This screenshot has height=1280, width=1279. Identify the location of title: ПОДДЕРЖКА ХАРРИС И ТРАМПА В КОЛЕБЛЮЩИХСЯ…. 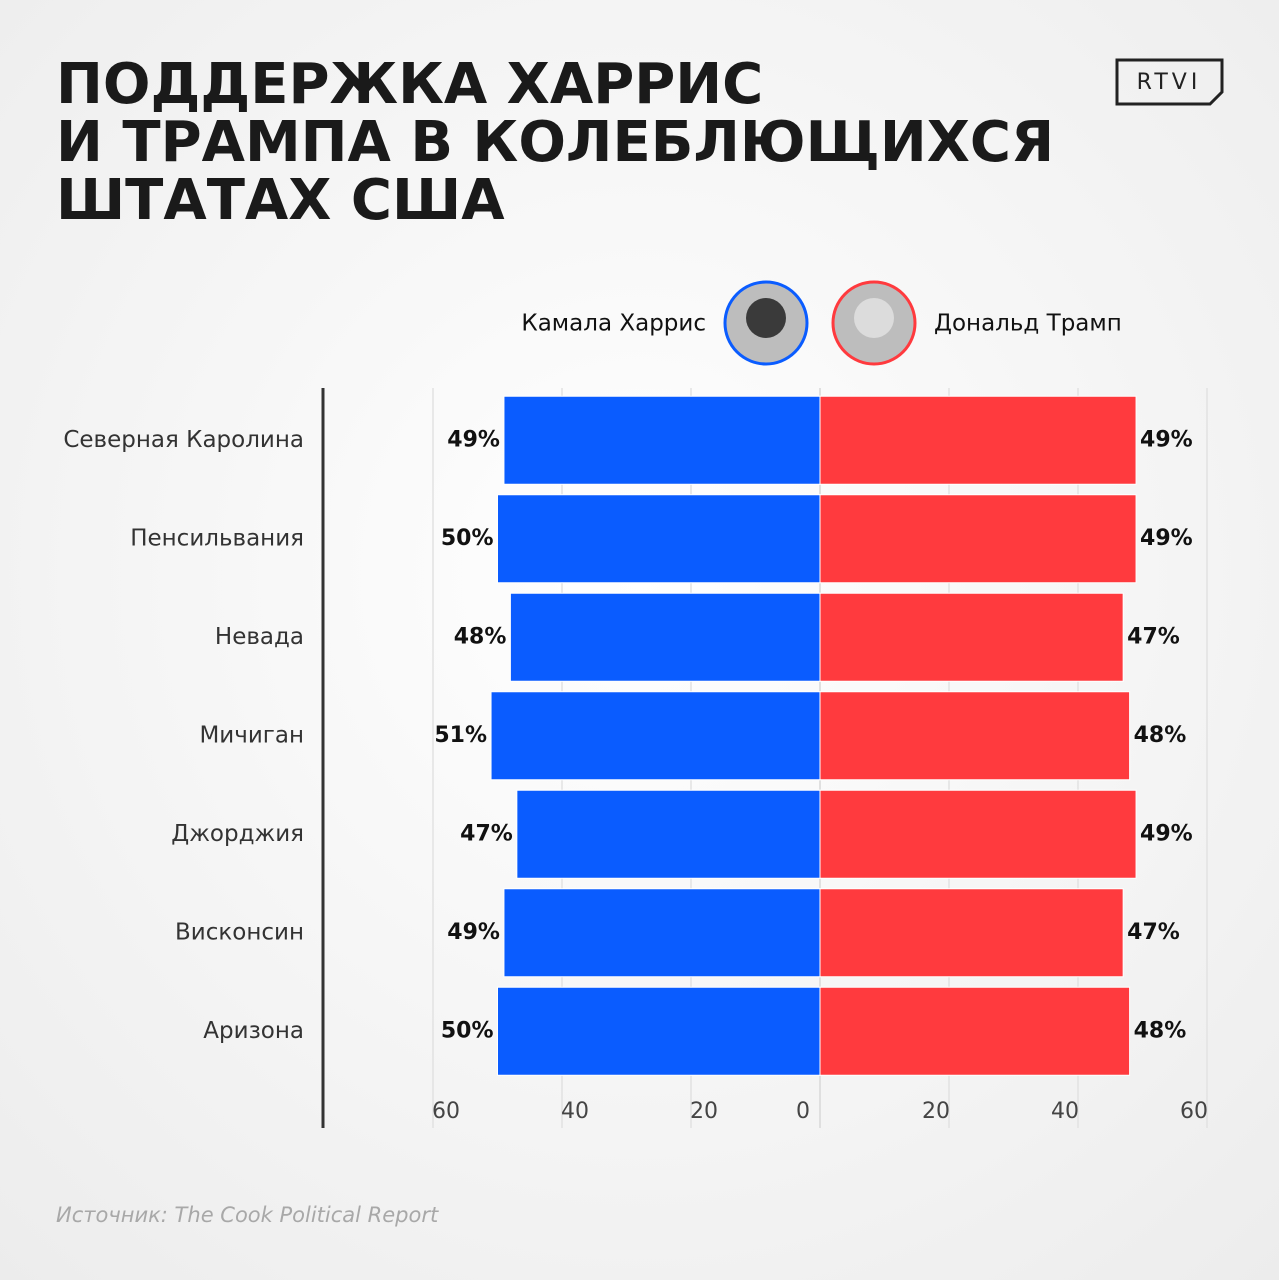
(555, 142).